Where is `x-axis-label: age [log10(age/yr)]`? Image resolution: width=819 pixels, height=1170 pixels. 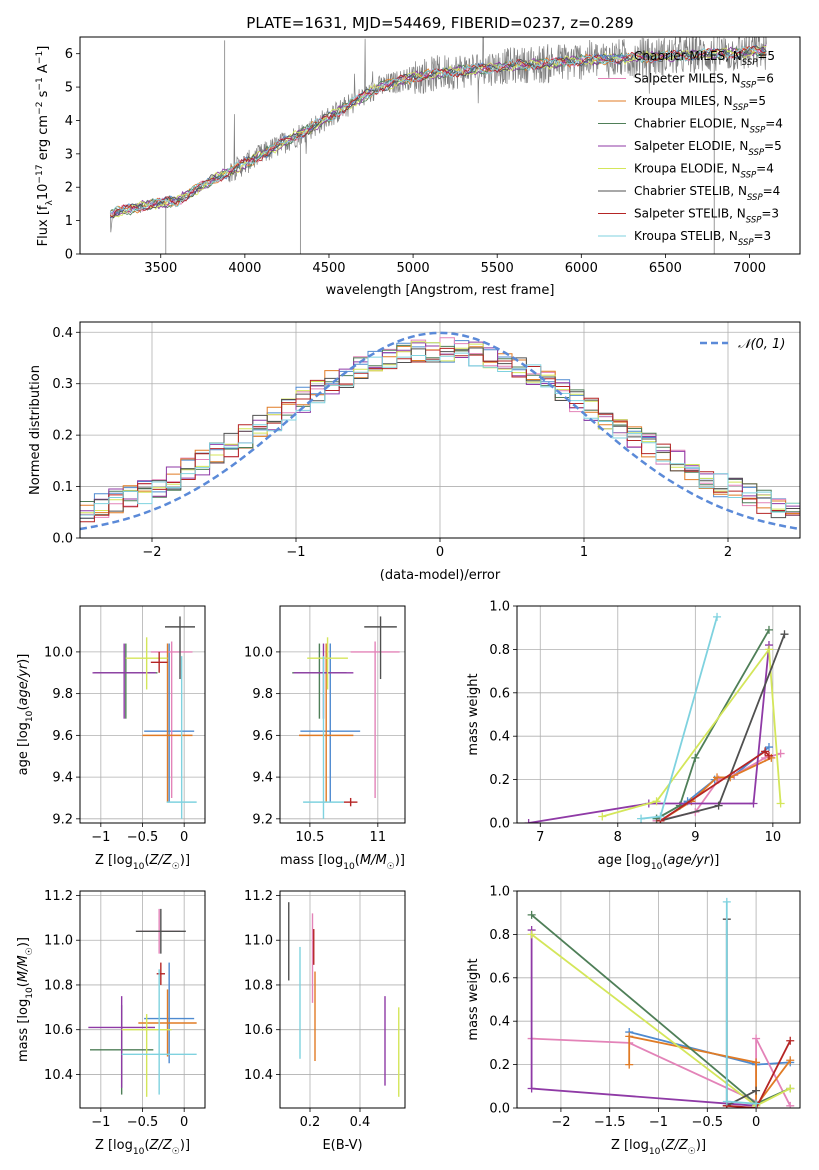
x-axis-label: age [log10(age/yr)] is located at coordinates (659, 862).